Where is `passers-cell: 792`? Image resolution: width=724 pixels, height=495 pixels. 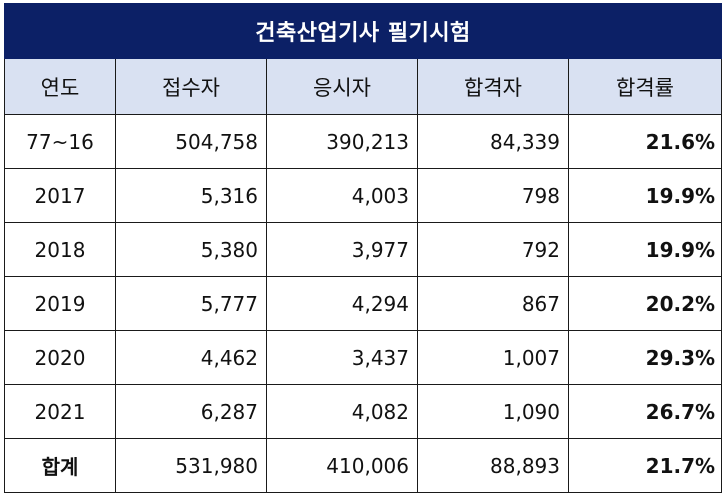 passers-cell: 792 is located at coordinates (493, 249).